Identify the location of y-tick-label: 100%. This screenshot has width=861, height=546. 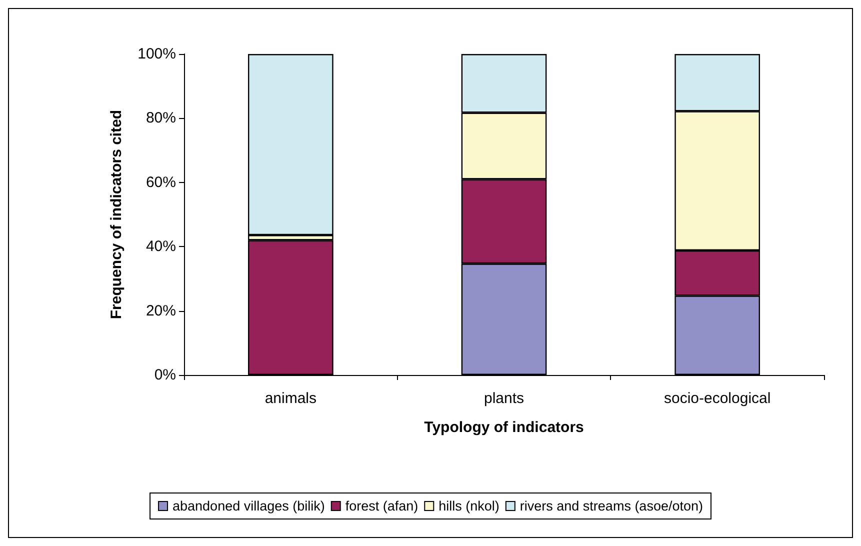
(157, 54).